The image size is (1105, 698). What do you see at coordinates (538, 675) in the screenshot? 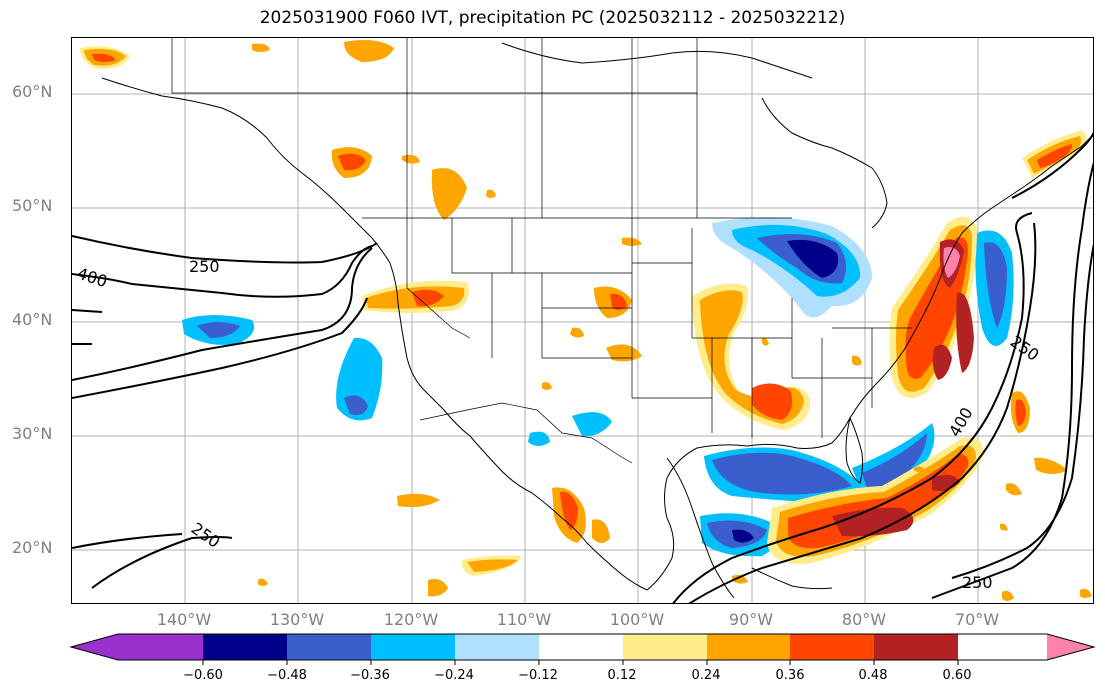
I see `colorbar-tick-neg-012: −0.12` at bounding box center [538, 675].